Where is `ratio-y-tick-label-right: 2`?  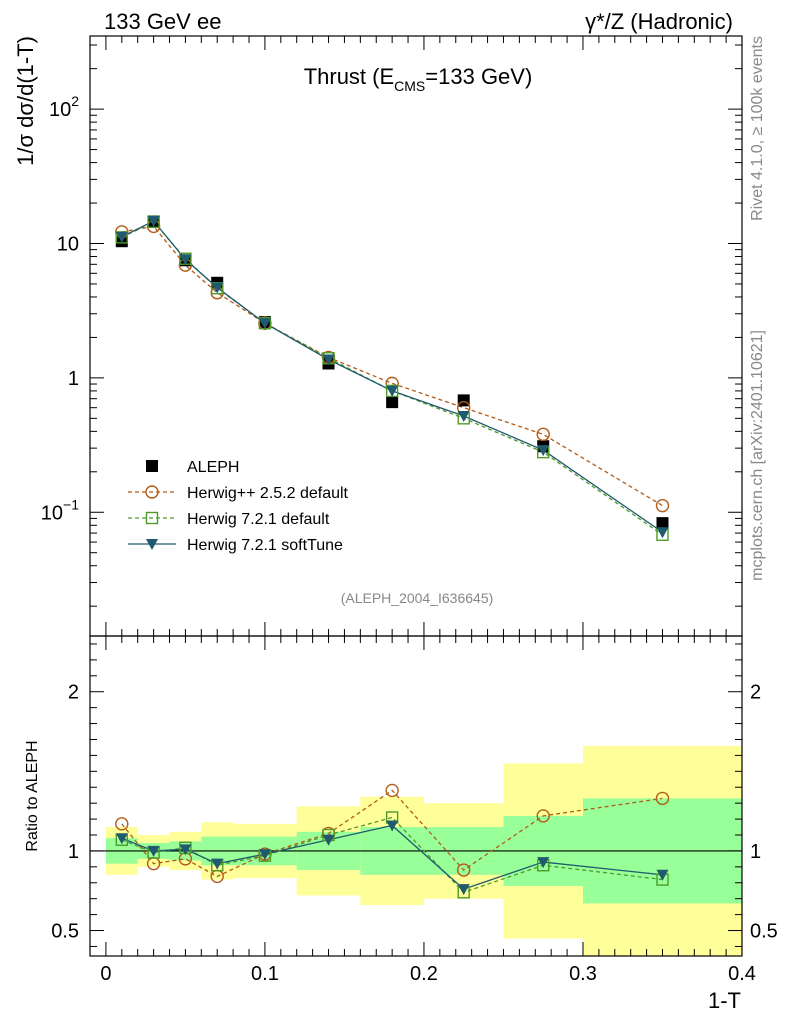 ratio-y-tick-label-right: 2 is located at coordinates (755, 693).